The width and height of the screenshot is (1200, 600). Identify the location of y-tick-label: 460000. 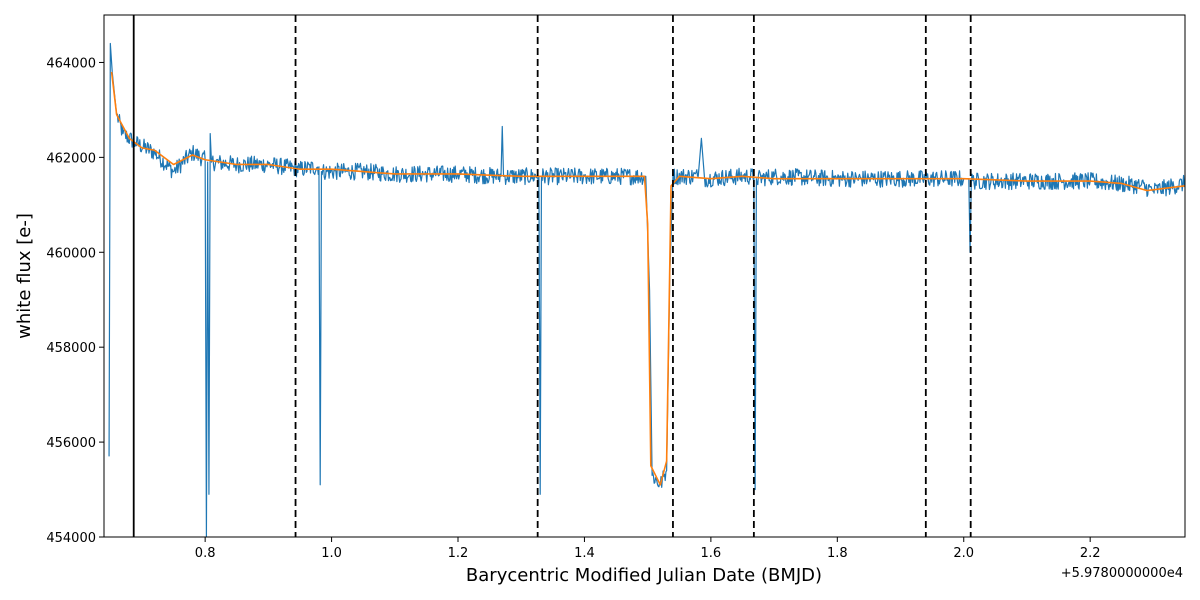
(71, 253).